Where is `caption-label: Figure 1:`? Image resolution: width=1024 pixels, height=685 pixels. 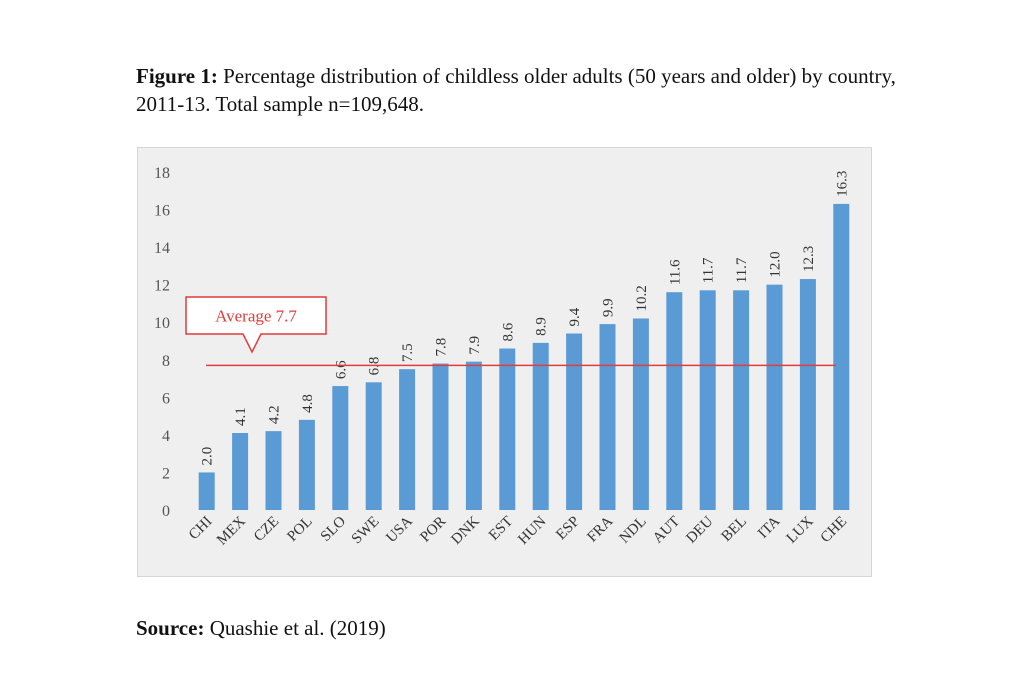 caption-label: Figure 1: is located at coordinates (177, 76).